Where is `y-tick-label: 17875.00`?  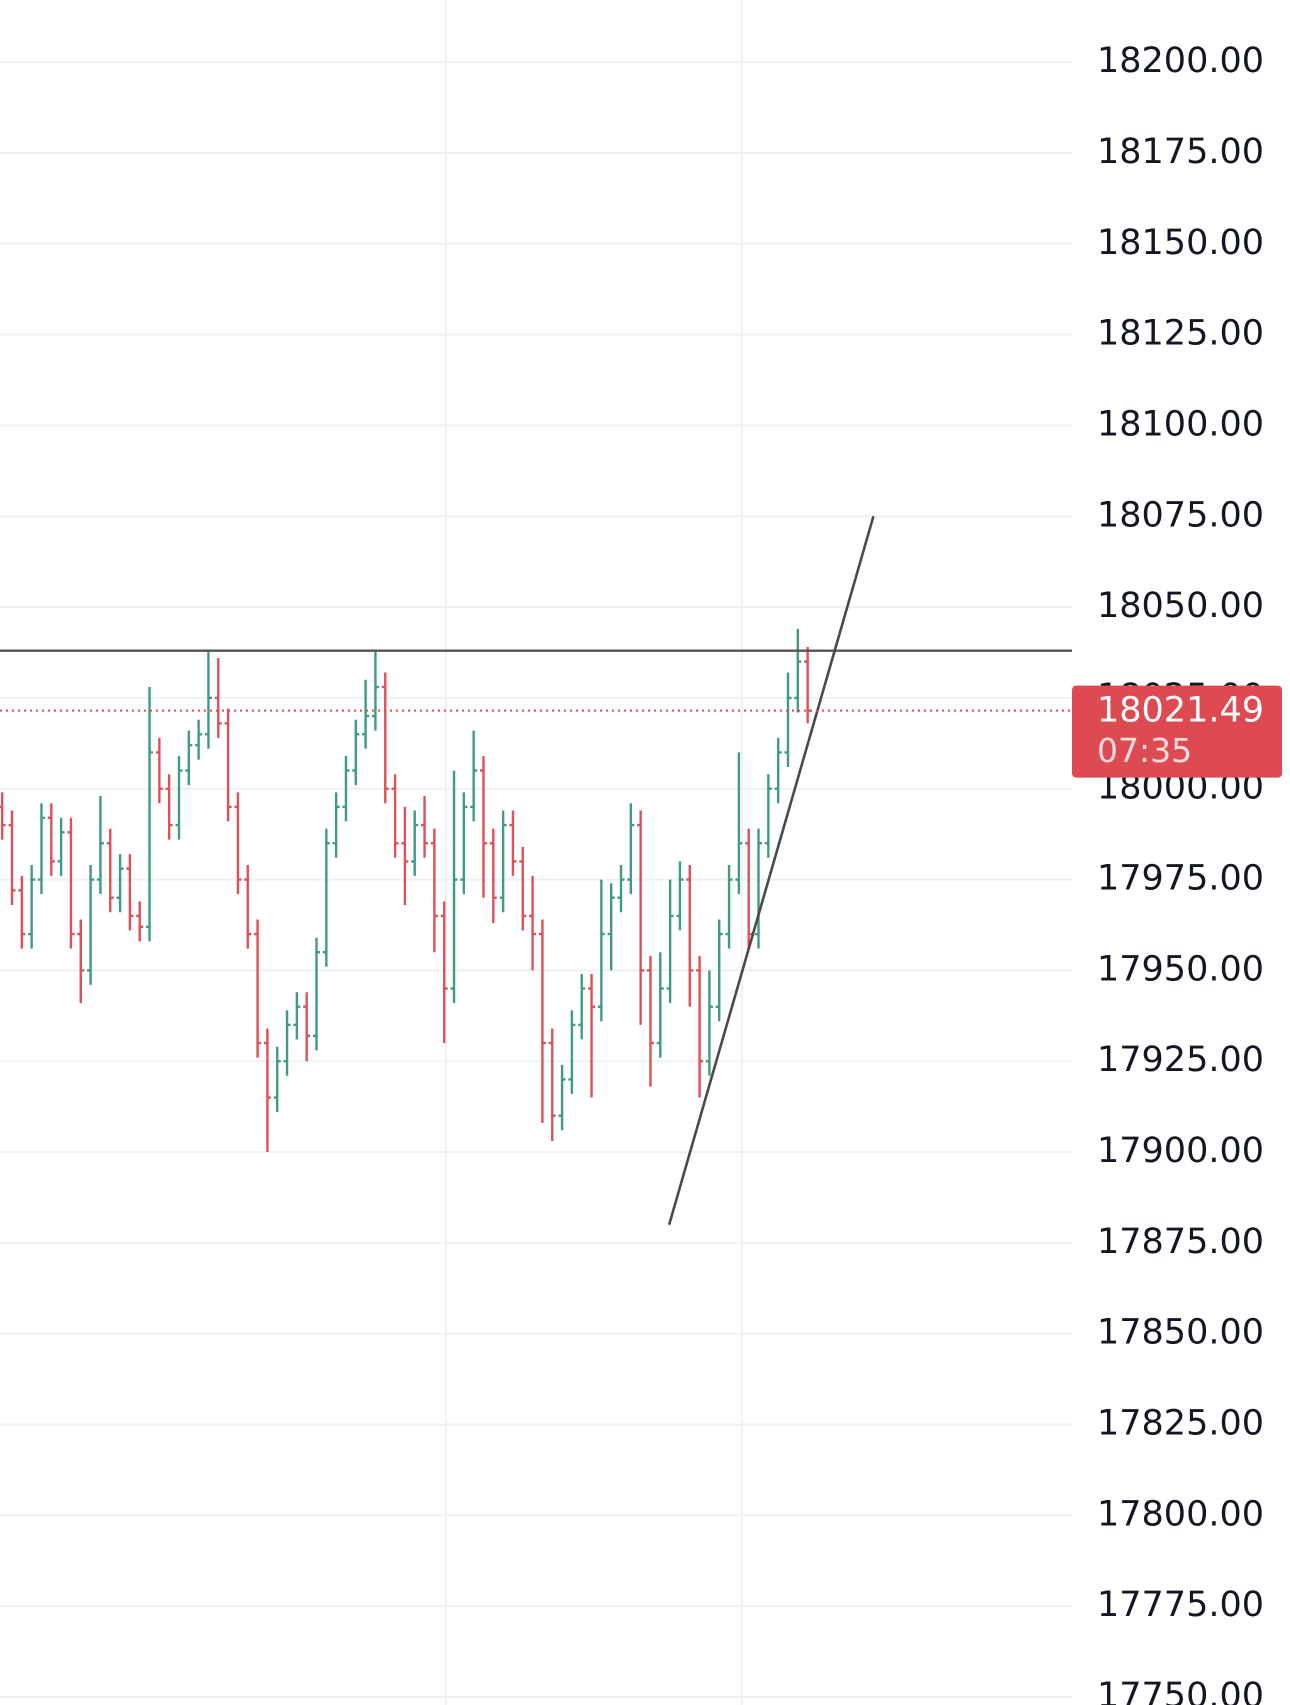
y-tick-label: 17875.00 is located at coordinates (1180, 1242).